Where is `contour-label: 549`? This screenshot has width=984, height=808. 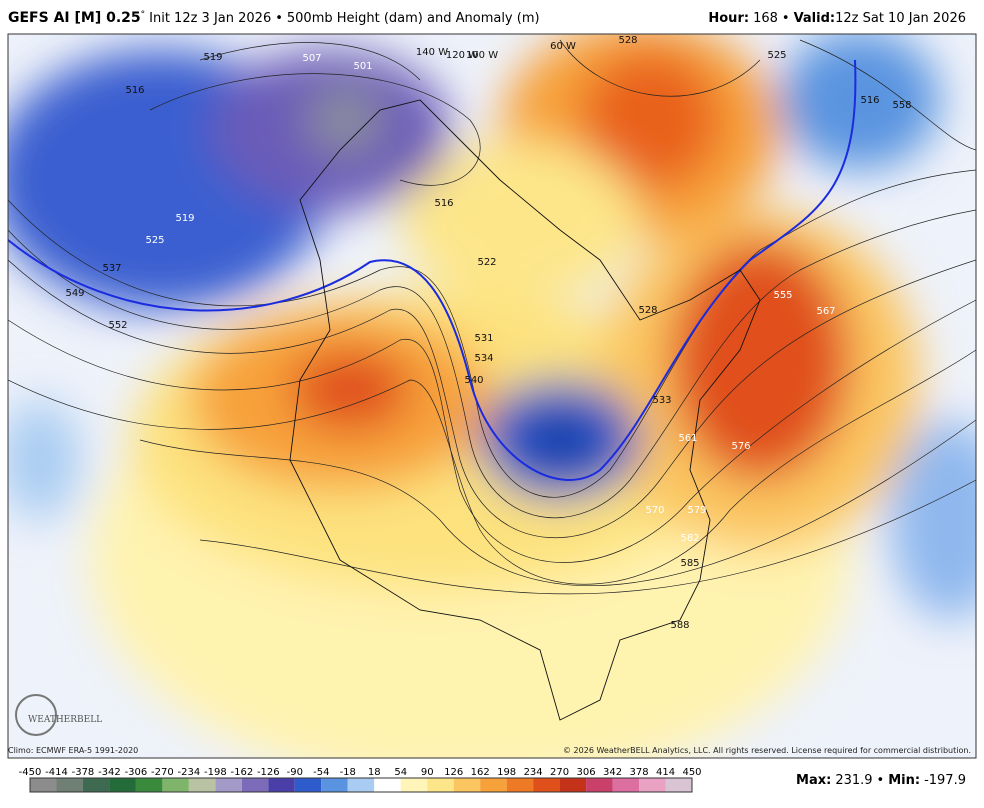 contour-label: 549 is located at coordinates (74, 293).